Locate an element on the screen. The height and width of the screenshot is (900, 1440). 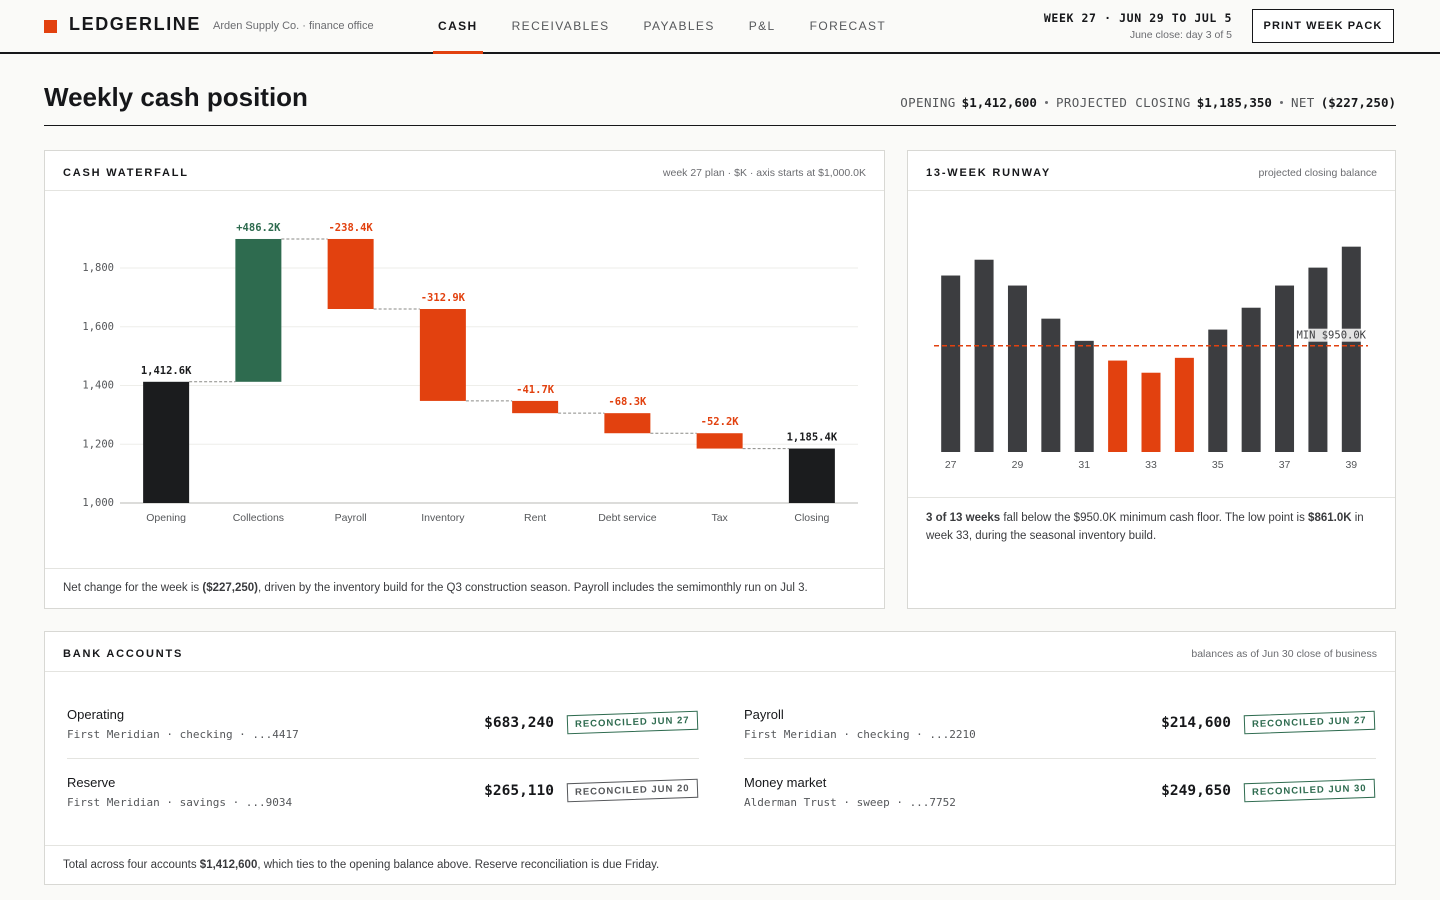
summary-value: $1,185,350 is located at coordinates (1234, 102).